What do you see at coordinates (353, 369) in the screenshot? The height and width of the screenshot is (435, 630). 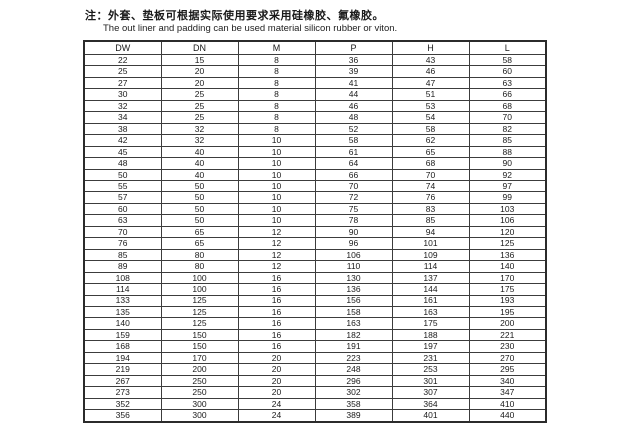 I see `table-cell: 248` at bounding box center [353, 369].